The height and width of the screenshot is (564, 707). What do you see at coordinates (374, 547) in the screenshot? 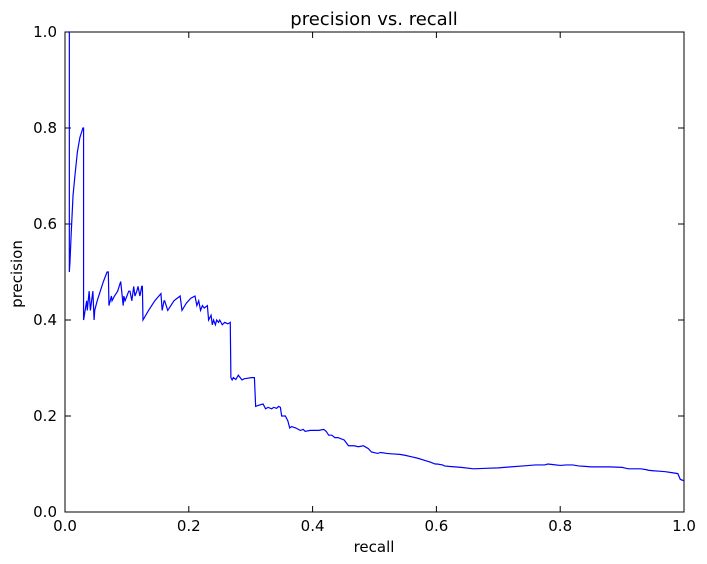
I see `x-axis-label: recall` at bounding box center [374, 547].